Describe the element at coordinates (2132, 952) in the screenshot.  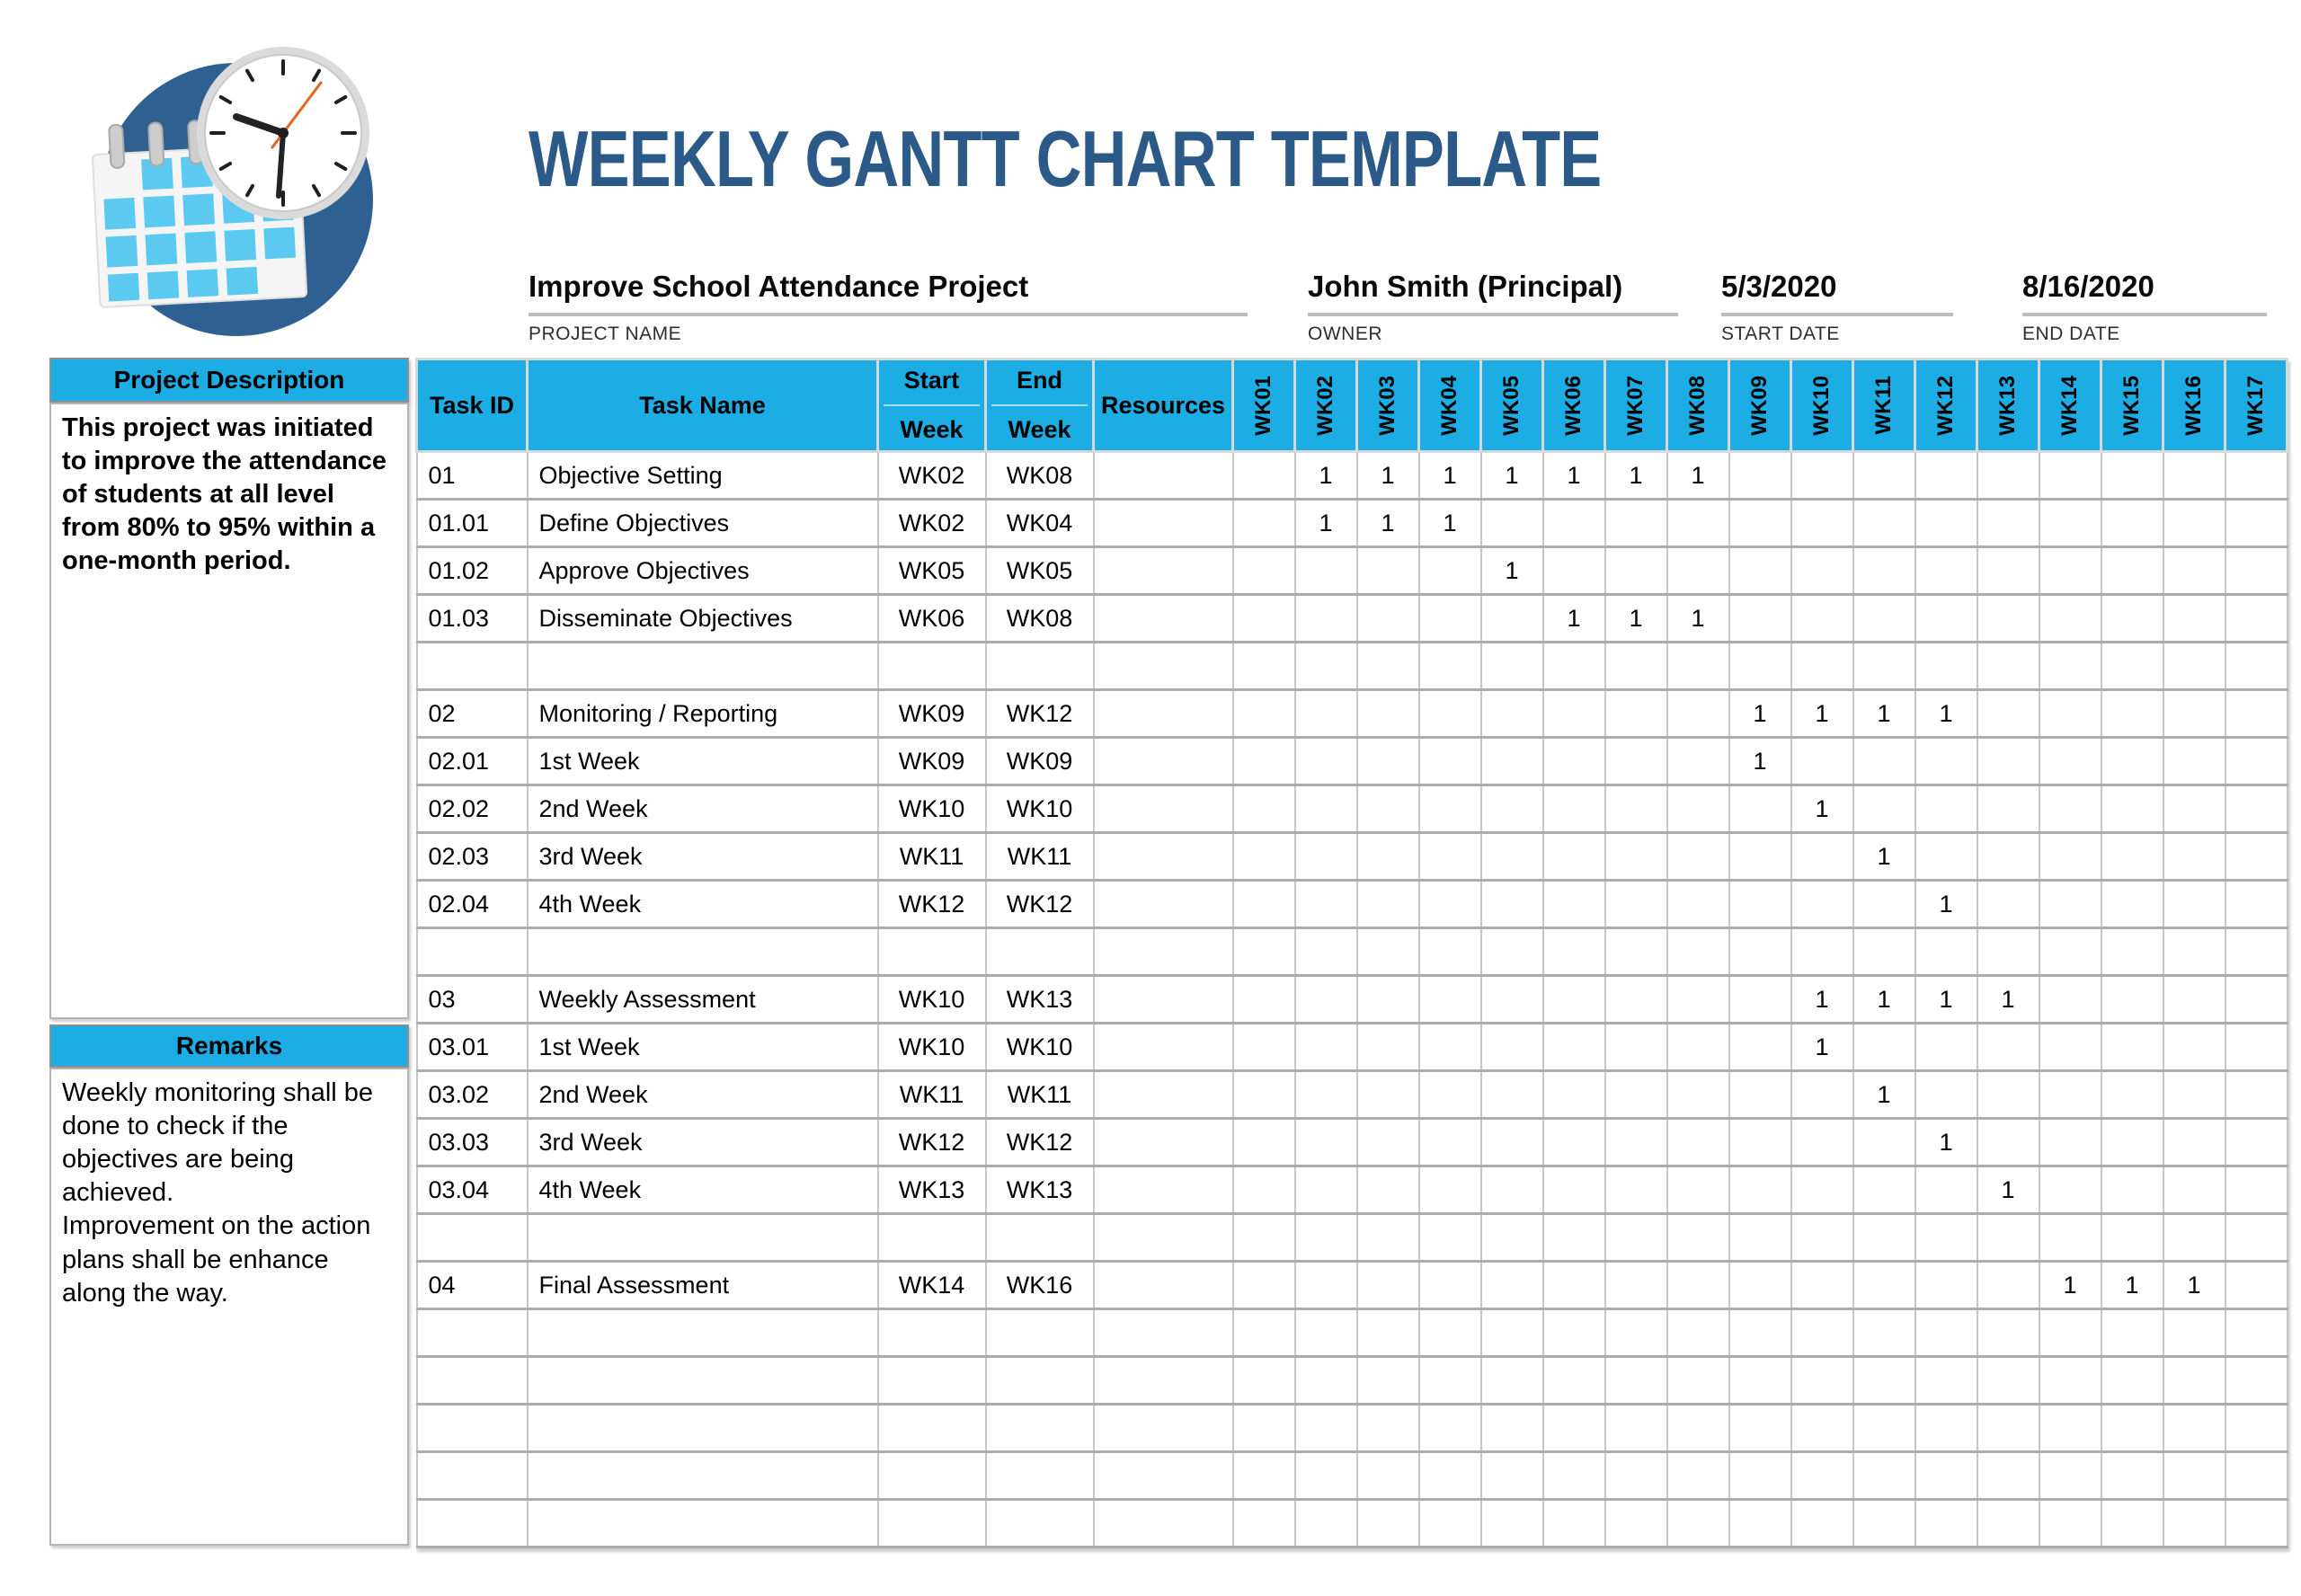
I see `week-cell-row10-wk15` at that location.